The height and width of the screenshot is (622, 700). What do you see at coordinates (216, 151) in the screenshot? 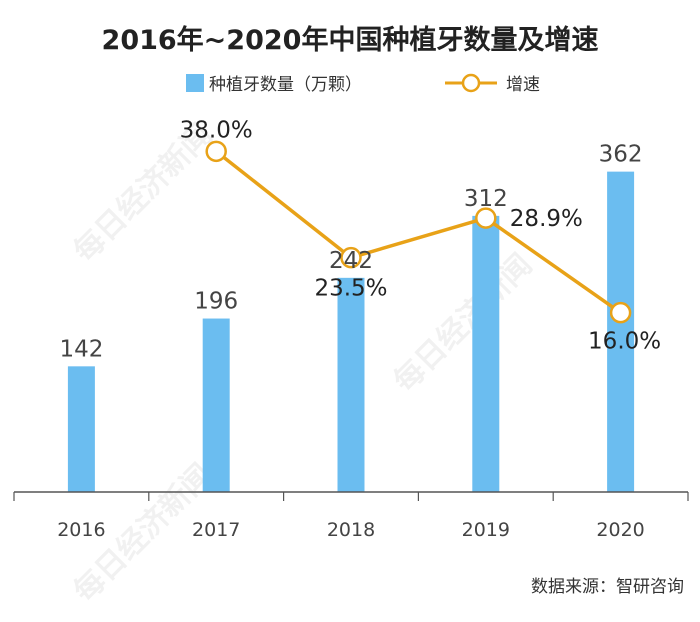
I see `growth-point-2017` at bounding box center [216, 151].